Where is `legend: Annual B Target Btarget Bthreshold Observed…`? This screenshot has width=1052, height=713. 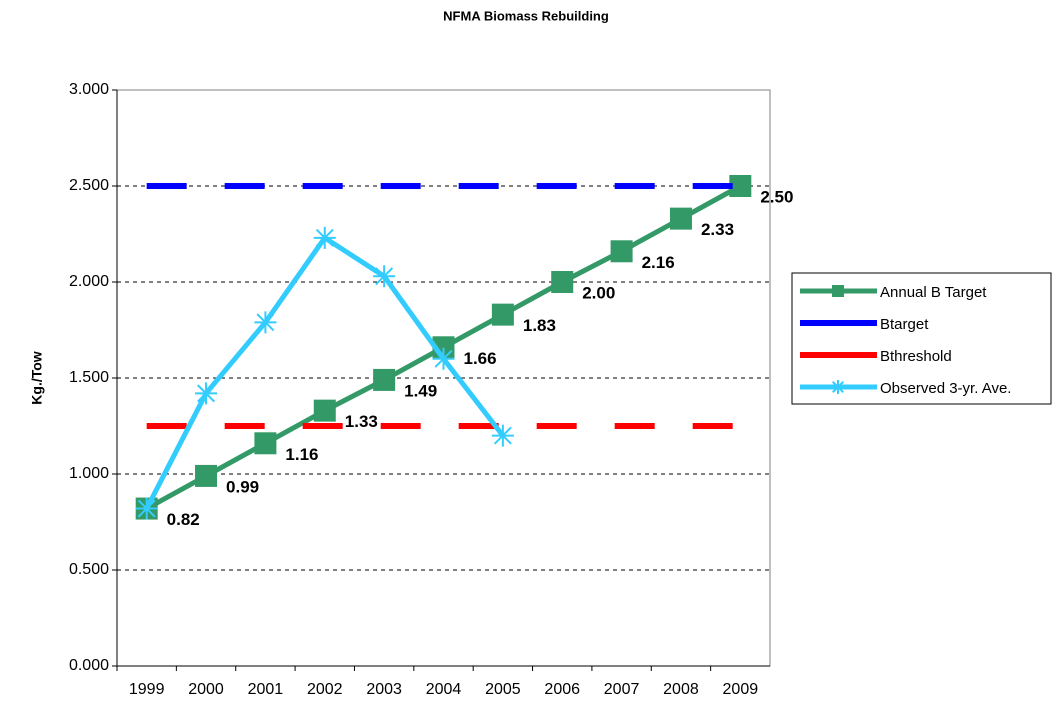
legend: Annual B Target Btarget Bthreshold Observed… is located at coordinates (921, 338).